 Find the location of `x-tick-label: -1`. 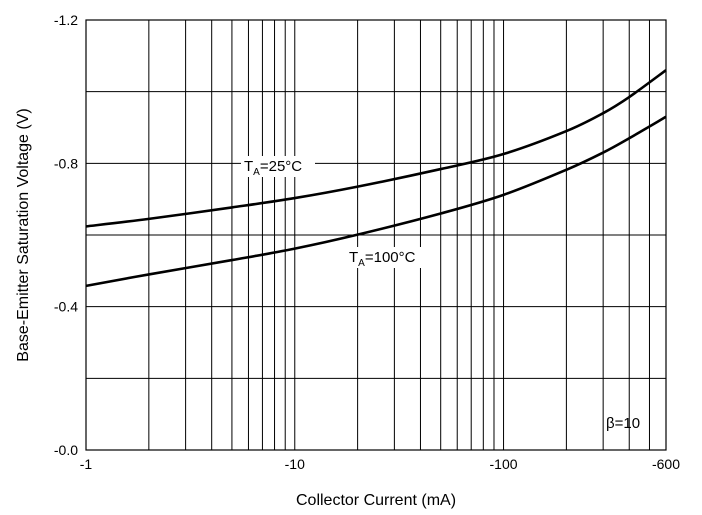

x-tick-label: -1 is located at coordinates (86, 464).